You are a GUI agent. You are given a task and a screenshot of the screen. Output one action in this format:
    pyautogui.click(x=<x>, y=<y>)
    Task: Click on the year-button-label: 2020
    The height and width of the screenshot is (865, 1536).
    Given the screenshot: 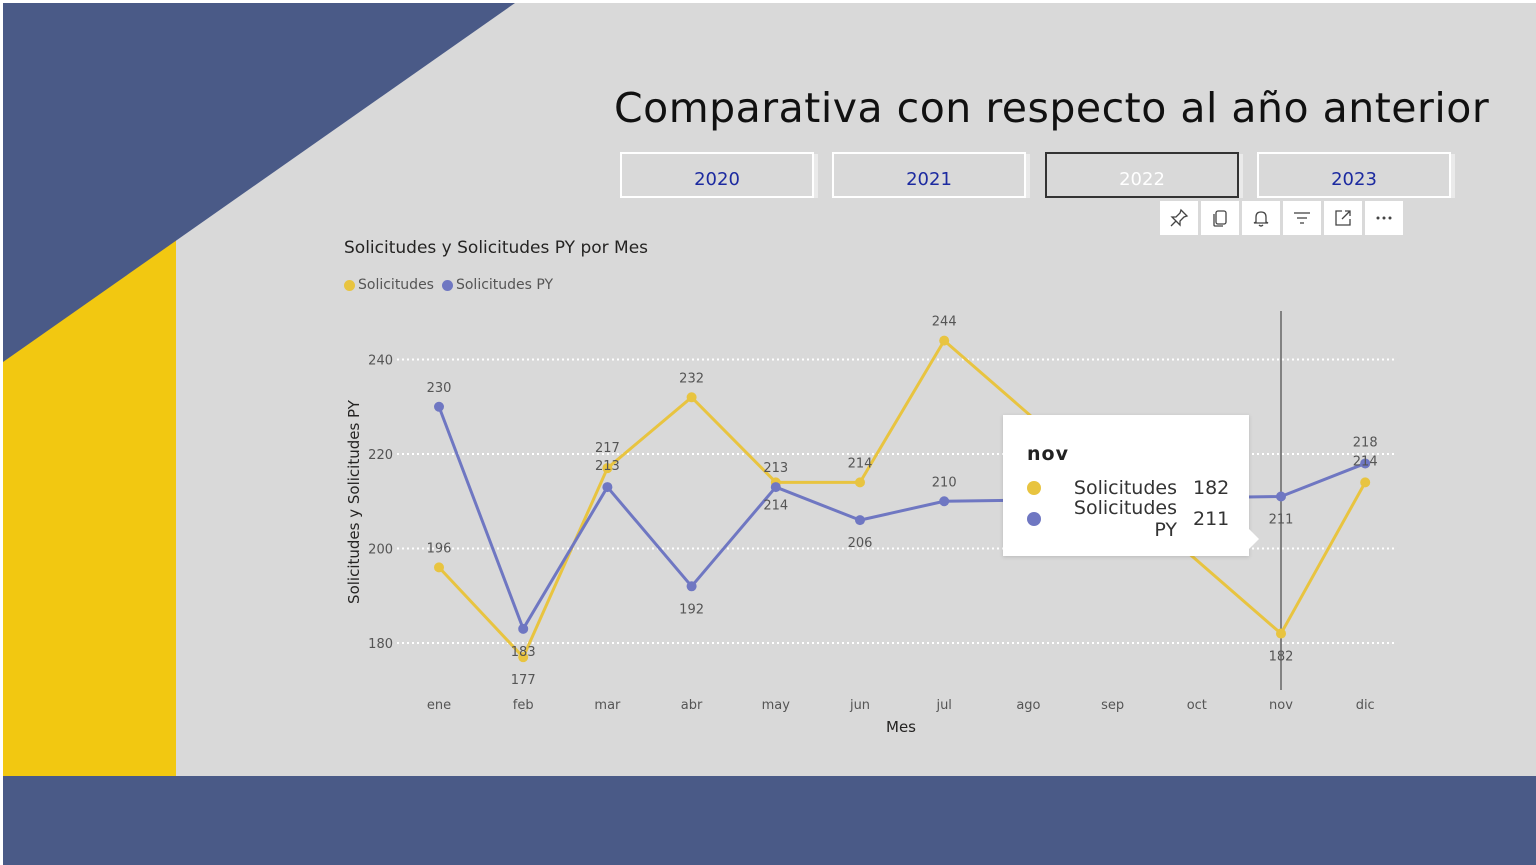 What is the action you would take?
    pyautogui.click(x=717, y=179)
    